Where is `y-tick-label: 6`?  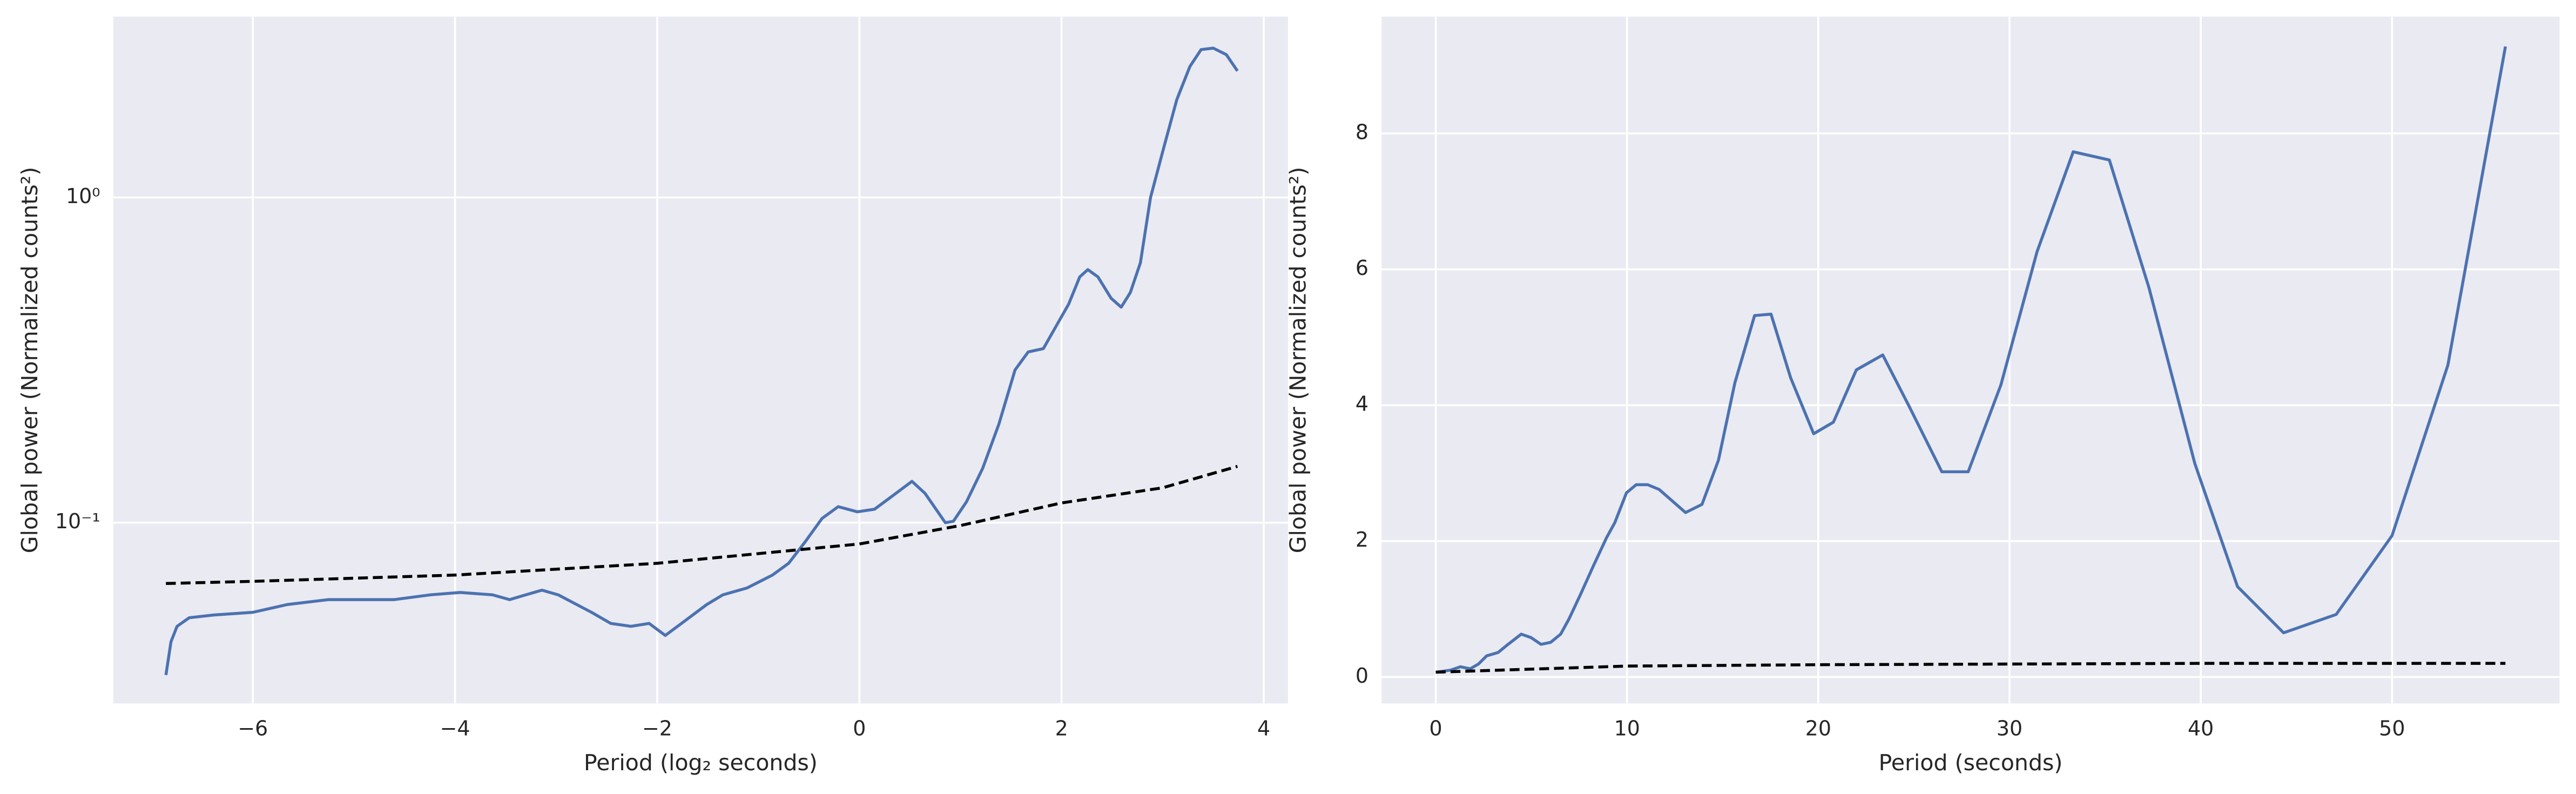
y-tick-label: 6 is located at coordinates (1362, 268).